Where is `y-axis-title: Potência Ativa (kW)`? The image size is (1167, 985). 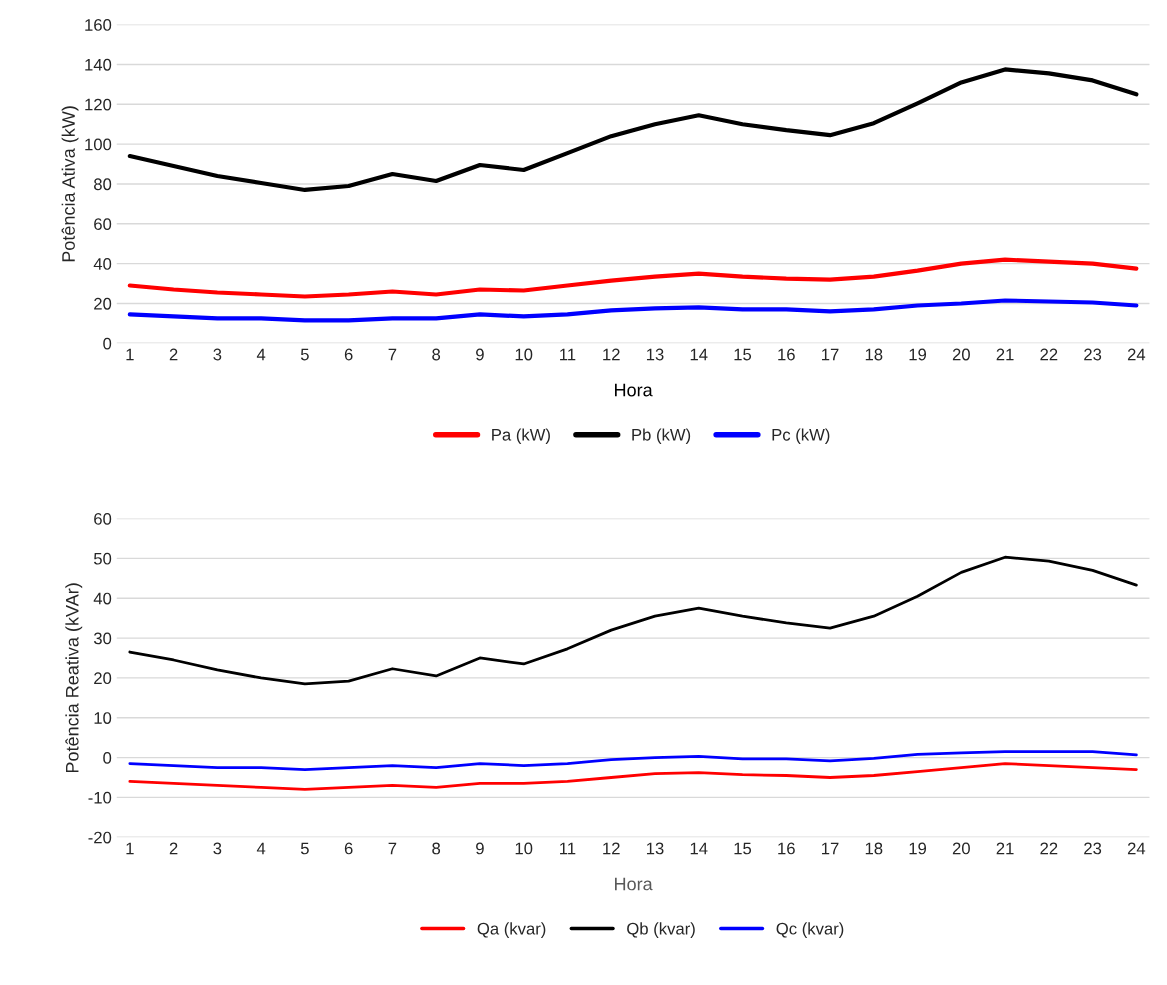 y-axis-title: Potência Ativa (kW) is located at coordinates (70, 184).